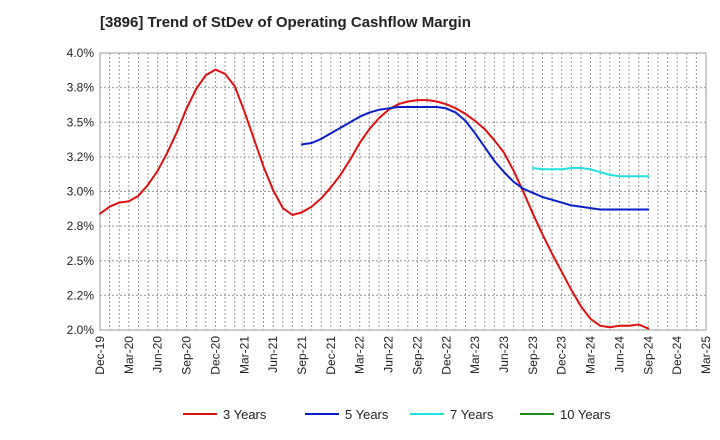  Describe the element at coordinates (590, 172) in the screenshot. I see `series-line-7-years` at that location.